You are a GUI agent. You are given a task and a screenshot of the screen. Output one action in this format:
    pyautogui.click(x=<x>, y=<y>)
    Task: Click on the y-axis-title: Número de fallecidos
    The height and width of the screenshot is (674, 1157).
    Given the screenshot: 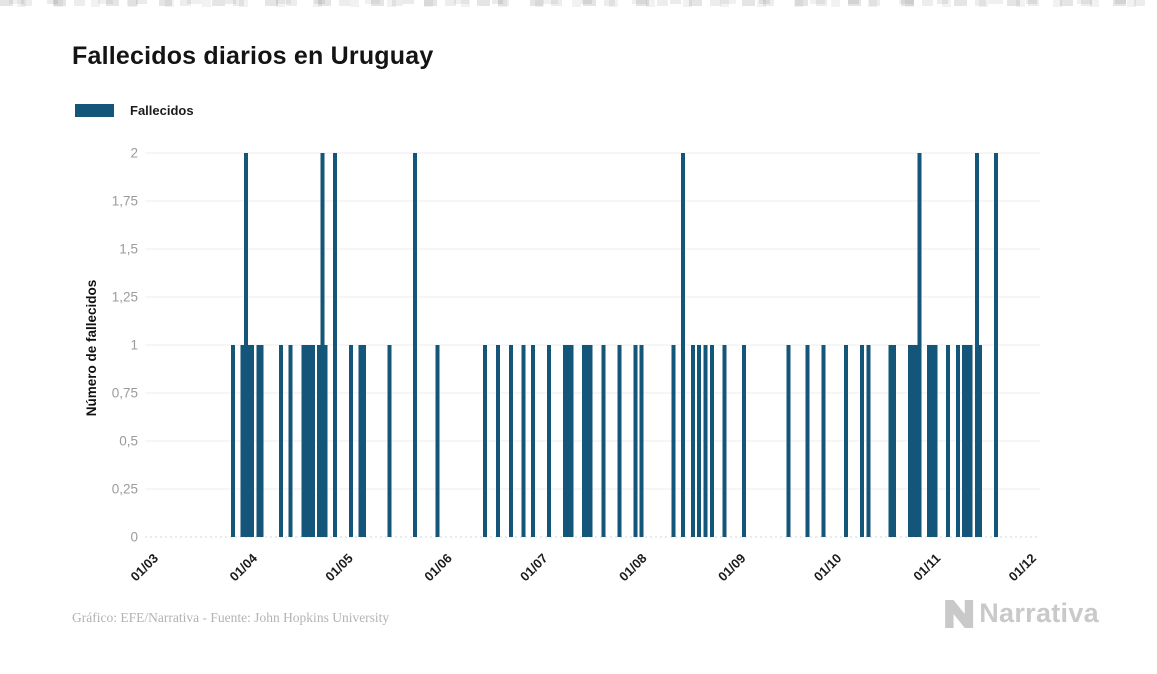 What is the action you would take?
    pyautogui.click(x=91, y=348)
    